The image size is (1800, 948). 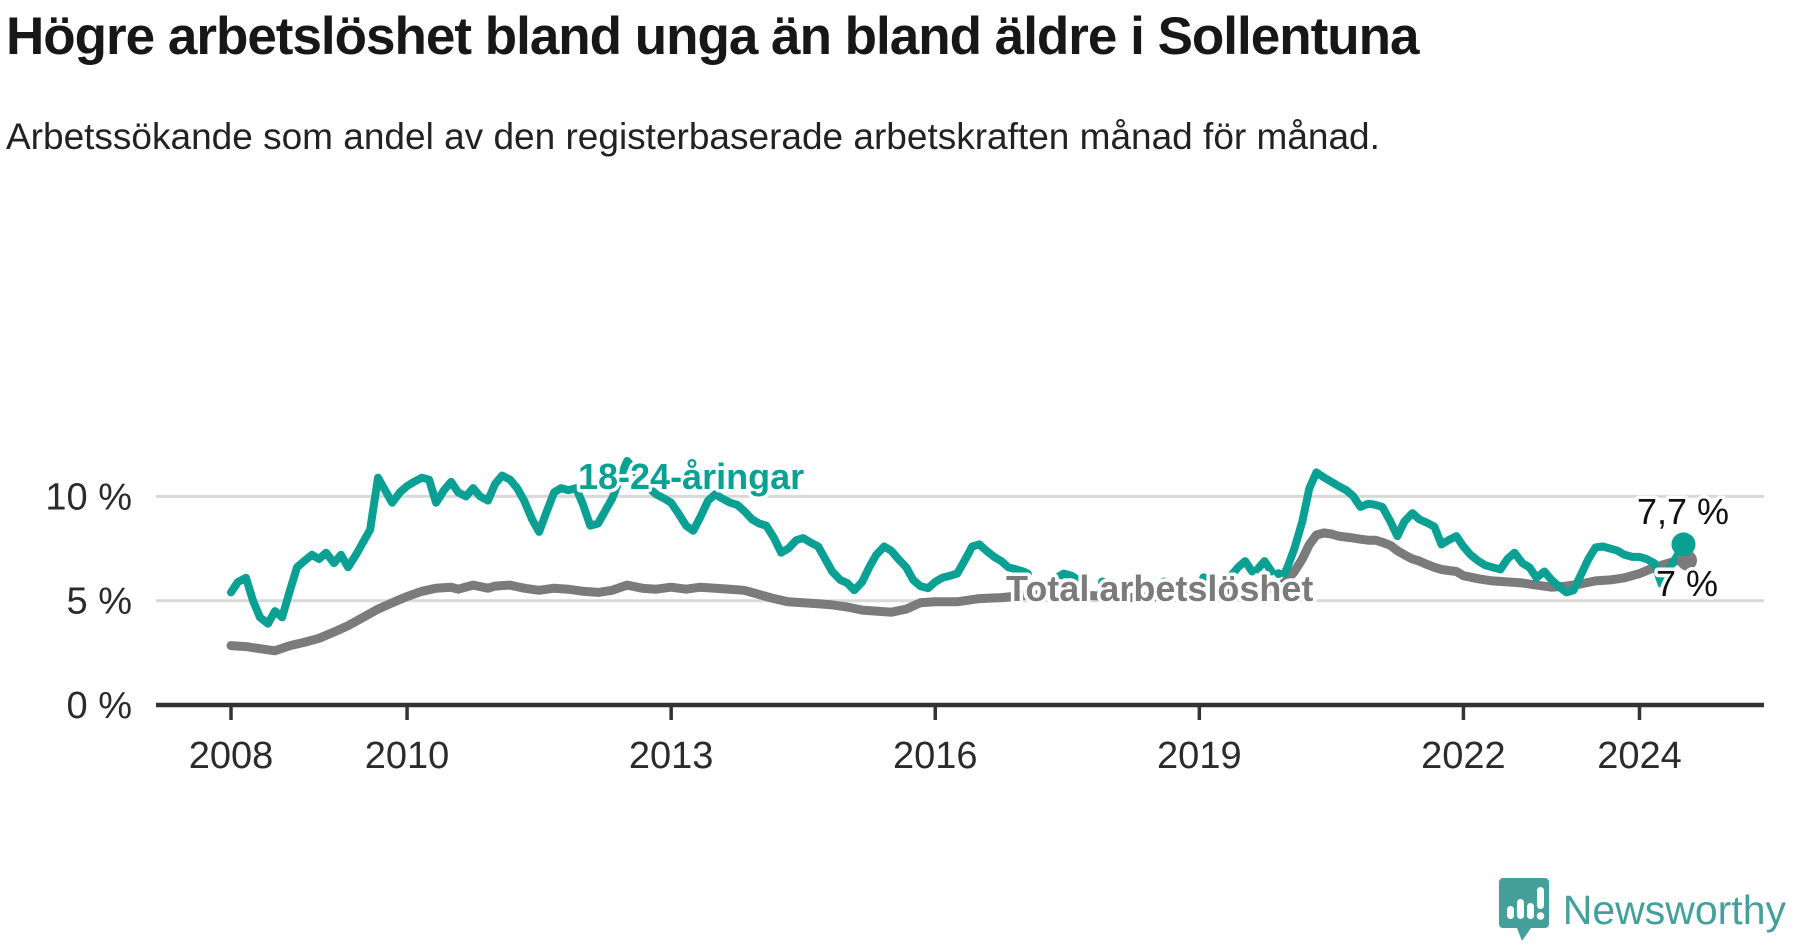 I want to click on x-tick-label-2016: 2016, so click(x=935, y=756).